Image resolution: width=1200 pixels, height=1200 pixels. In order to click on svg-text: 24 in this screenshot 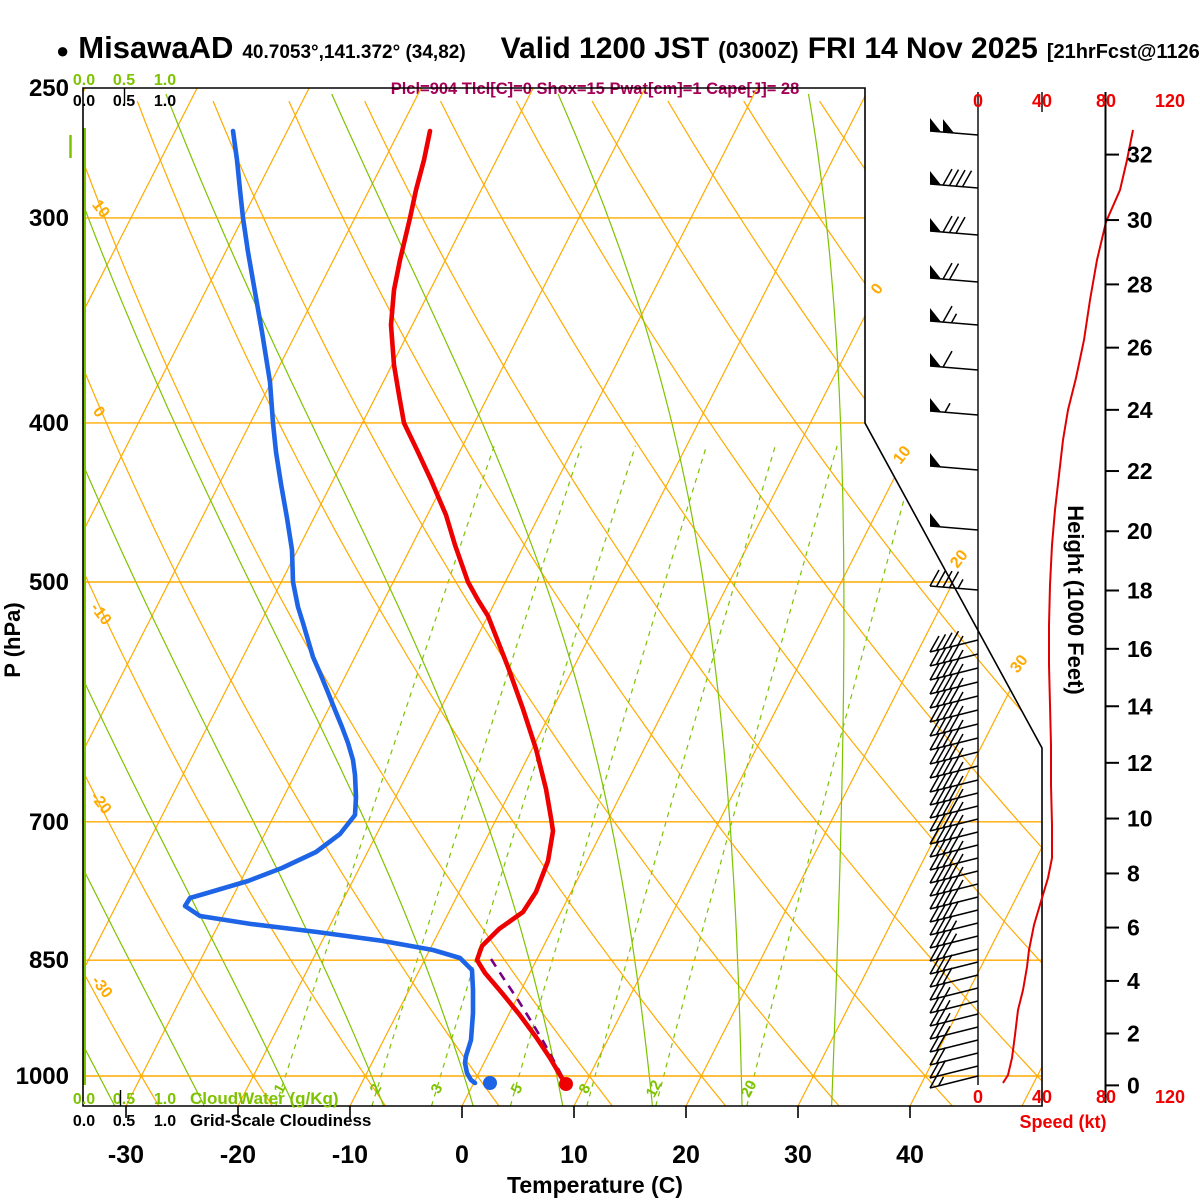, I will do `click(1140, 410)`.